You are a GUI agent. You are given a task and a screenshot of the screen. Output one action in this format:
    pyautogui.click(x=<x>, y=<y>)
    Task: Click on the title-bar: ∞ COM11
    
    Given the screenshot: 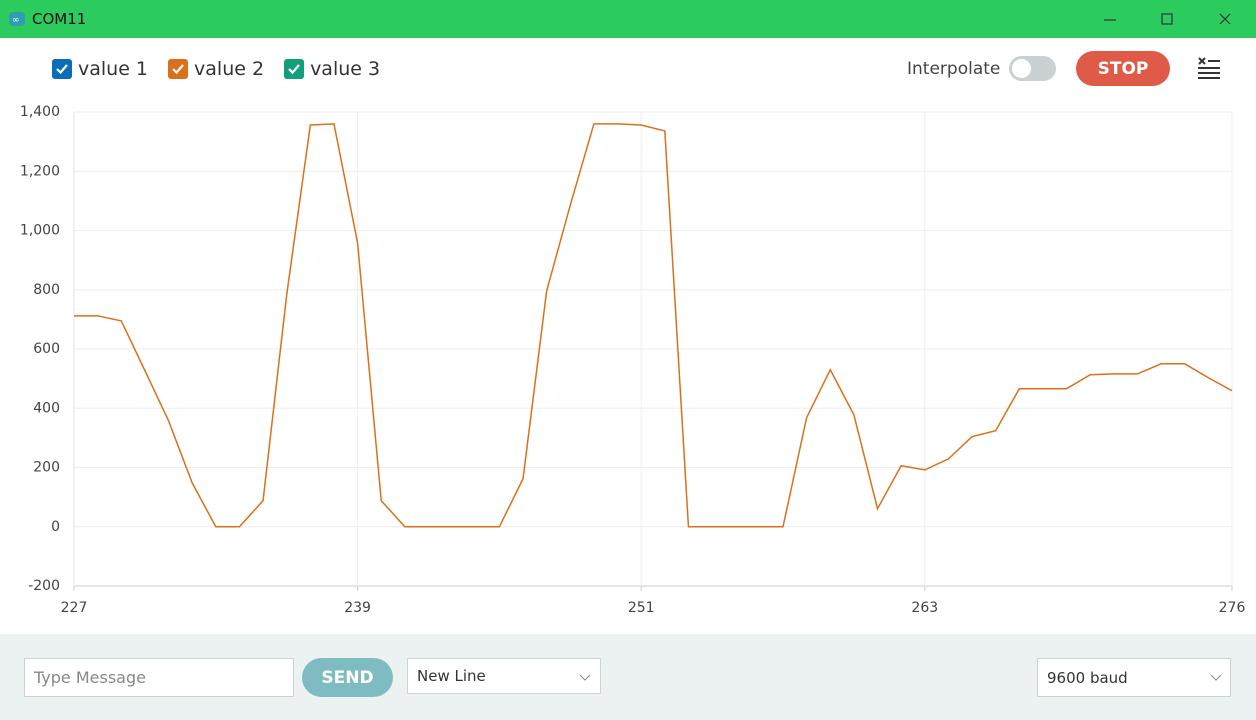 What is the action you would take?
    pyautogui.click(x=628, y=19)
    